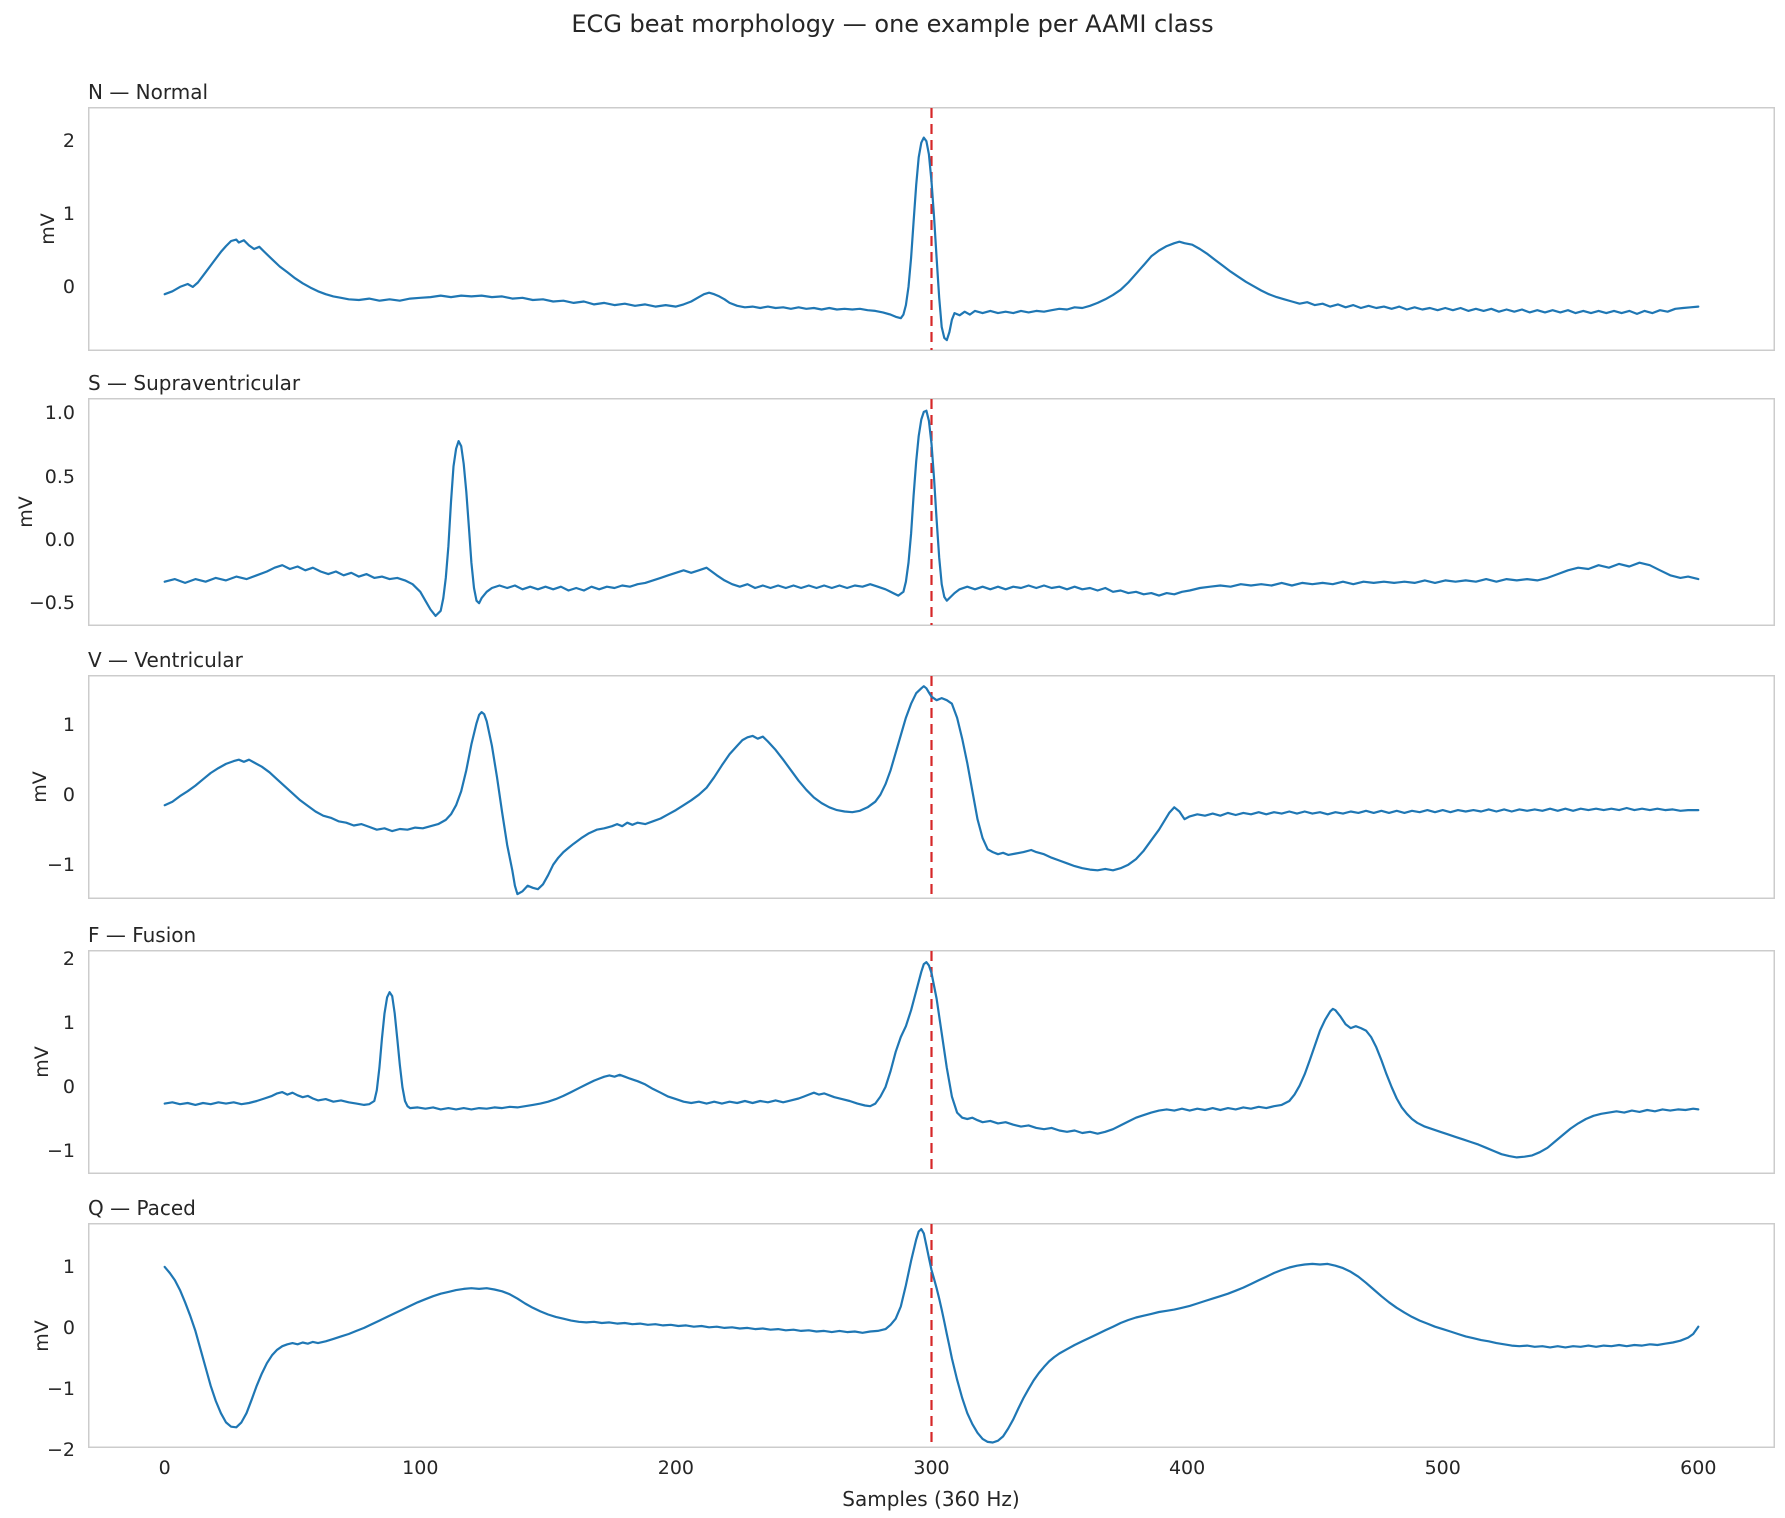 Image resolution: width=1785 pixels, height=1518 pixels. What do you see at coordinates (68, 1022) in the screenshot?
I see `y-tick-F-1: 1` at bounding box center [68, 1022].